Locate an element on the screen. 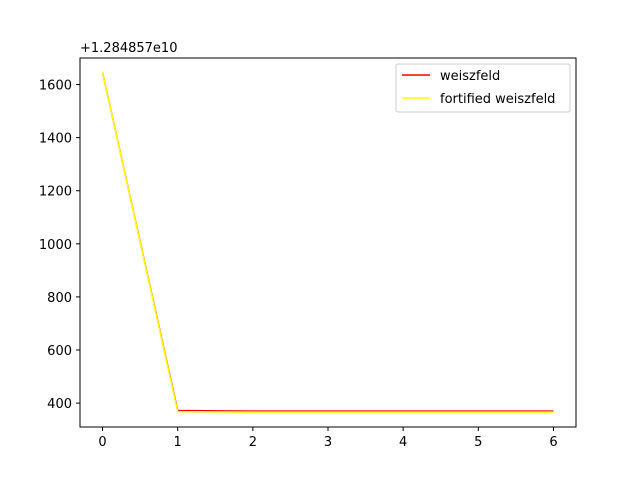 This screenshot has width=640, height=480. y-tick-label: 400 is located at coordinates (59, 404).